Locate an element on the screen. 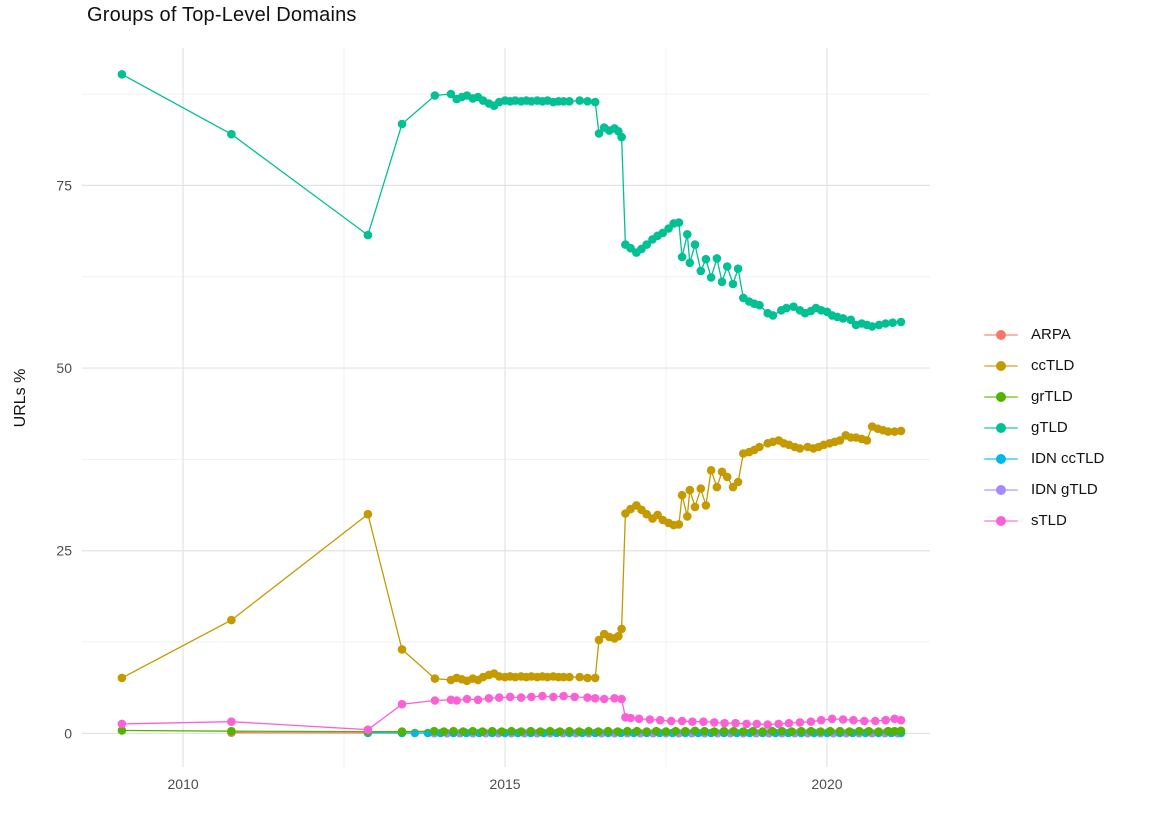 The width and height of the screenshot is (1164, 827). legend-item-idn-gtld: IDN gTLD is located at coordinates (1044, 489).